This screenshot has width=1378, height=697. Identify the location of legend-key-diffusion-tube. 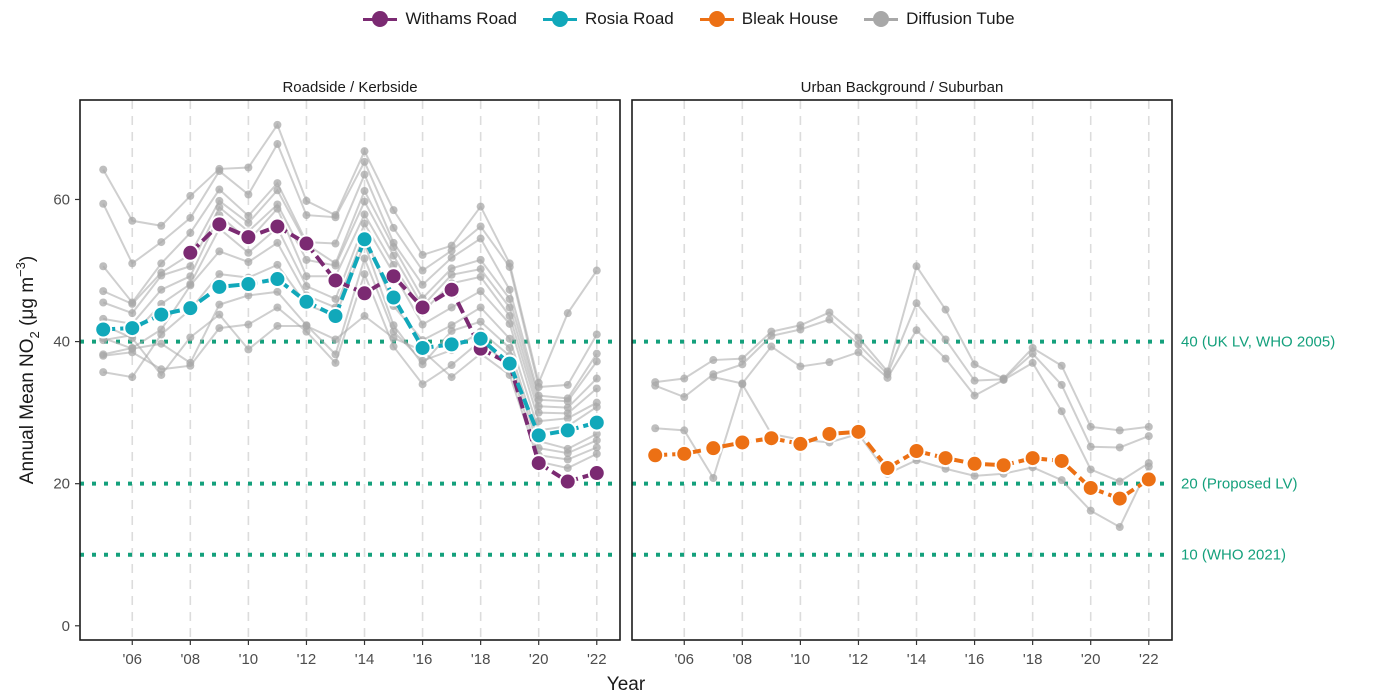
(881, 19).